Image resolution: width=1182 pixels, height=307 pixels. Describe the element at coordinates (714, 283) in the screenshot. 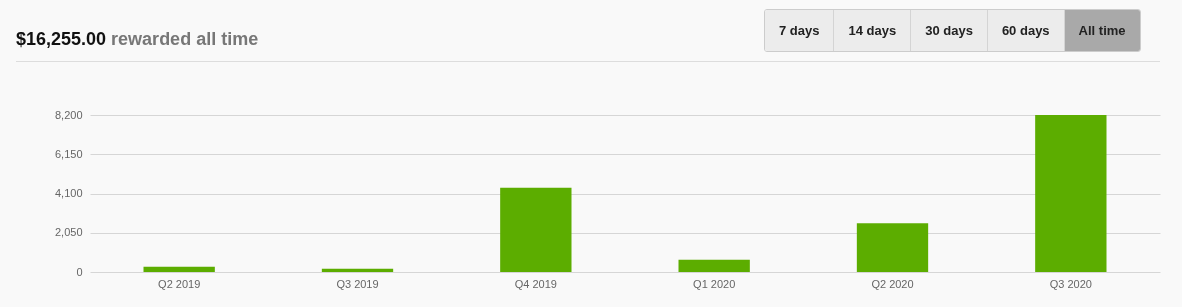

I see `x-tick-label: Q1 2020` at that location.